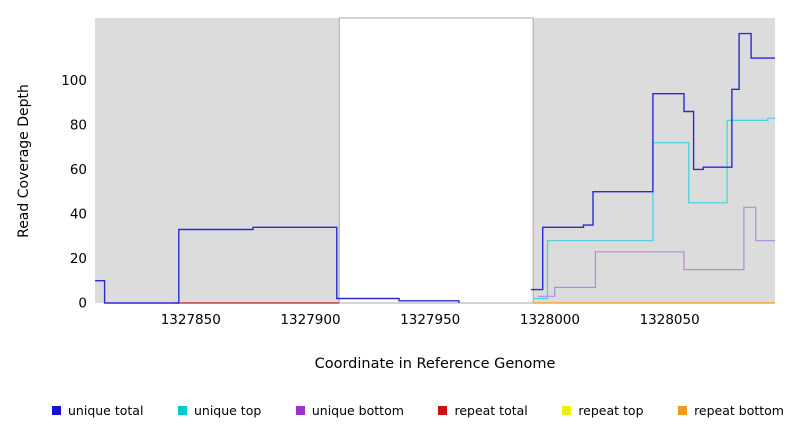 This screenshot has height=432, width=792. I want to click on legend-label: unique bottom, so click(357, 410).